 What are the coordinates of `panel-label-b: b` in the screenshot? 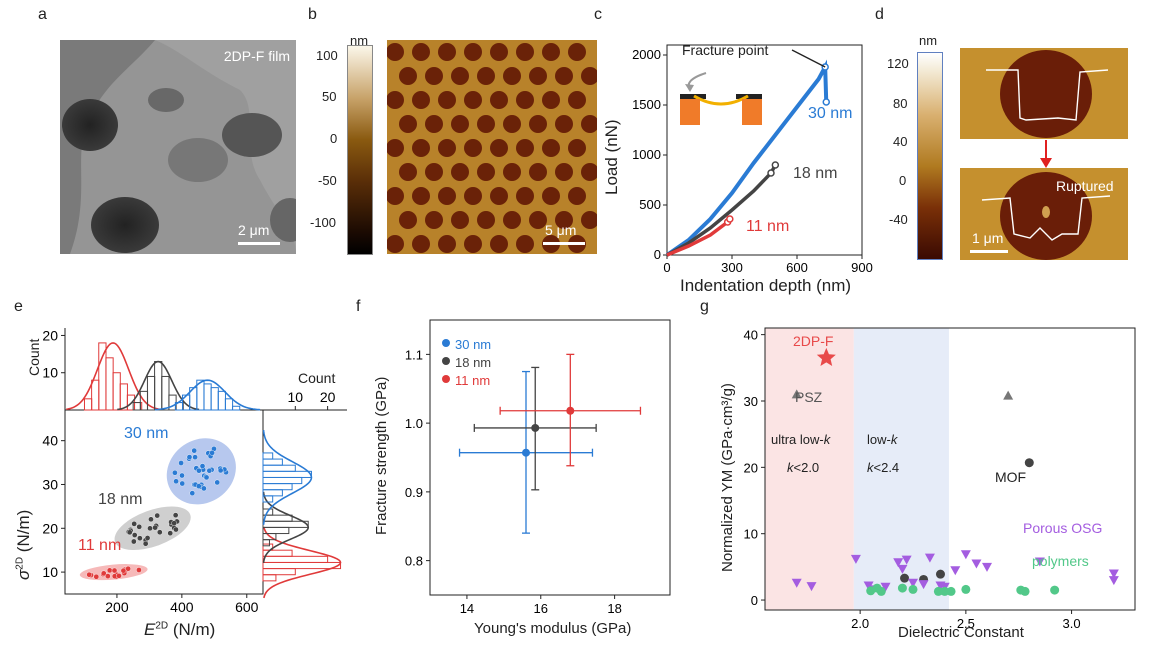 It's located at (312, 14).